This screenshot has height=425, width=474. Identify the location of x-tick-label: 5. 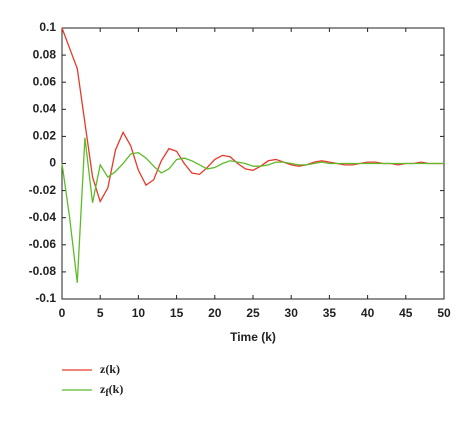
(100, 313).